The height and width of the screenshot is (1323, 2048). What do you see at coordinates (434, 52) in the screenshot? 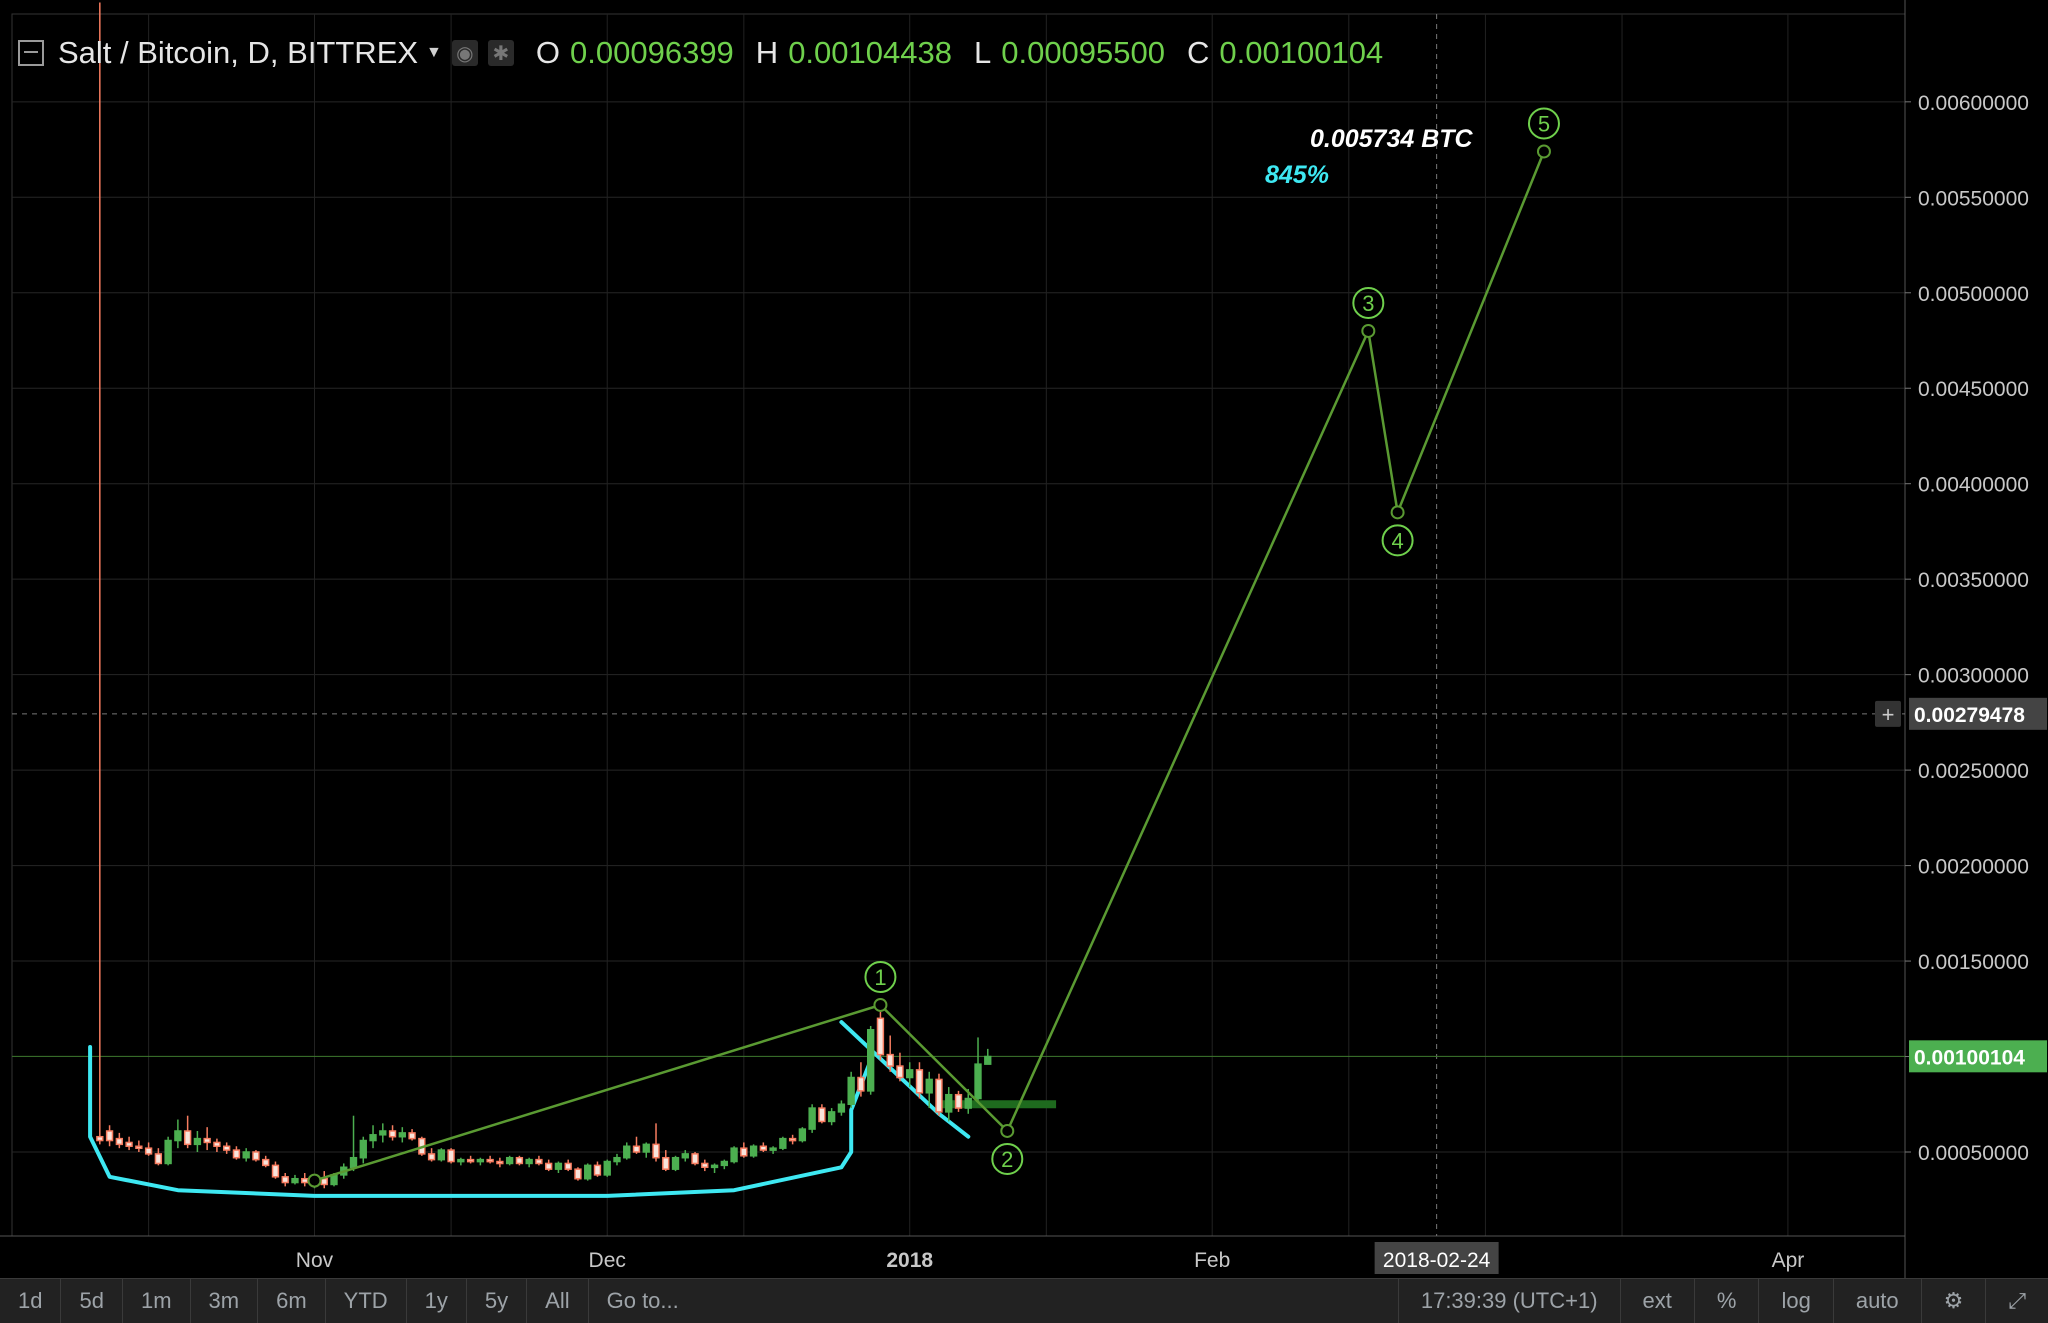
I see `chevron-down-icon: ▼` at bounding box center [434, 52].